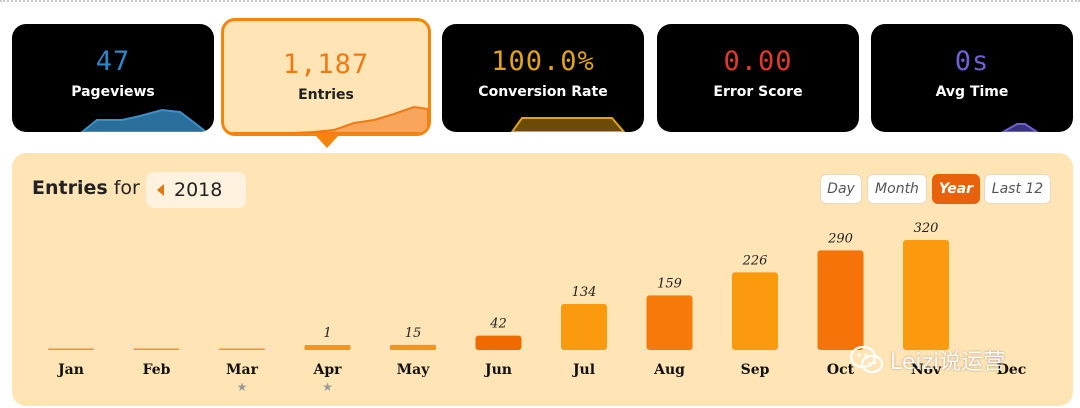 The image size is (1080, 408). I want to click on pageviews-sparkline, so click(144, 120).